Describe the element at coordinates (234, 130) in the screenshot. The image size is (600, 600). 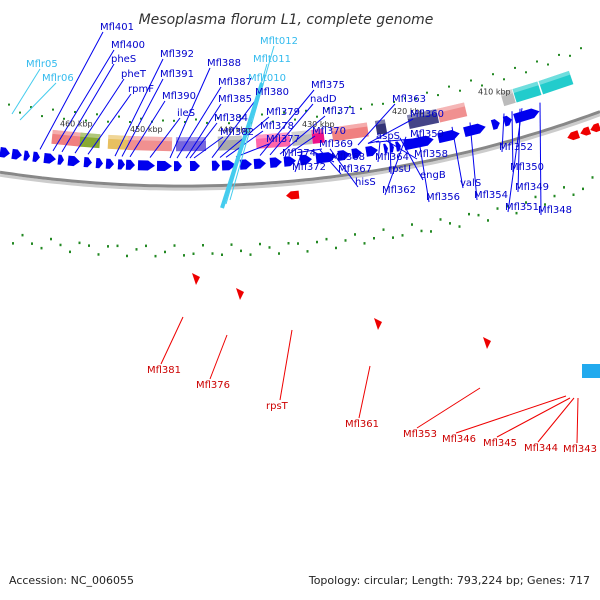
I see `scale-tick-label: 440 kbp` at that location.